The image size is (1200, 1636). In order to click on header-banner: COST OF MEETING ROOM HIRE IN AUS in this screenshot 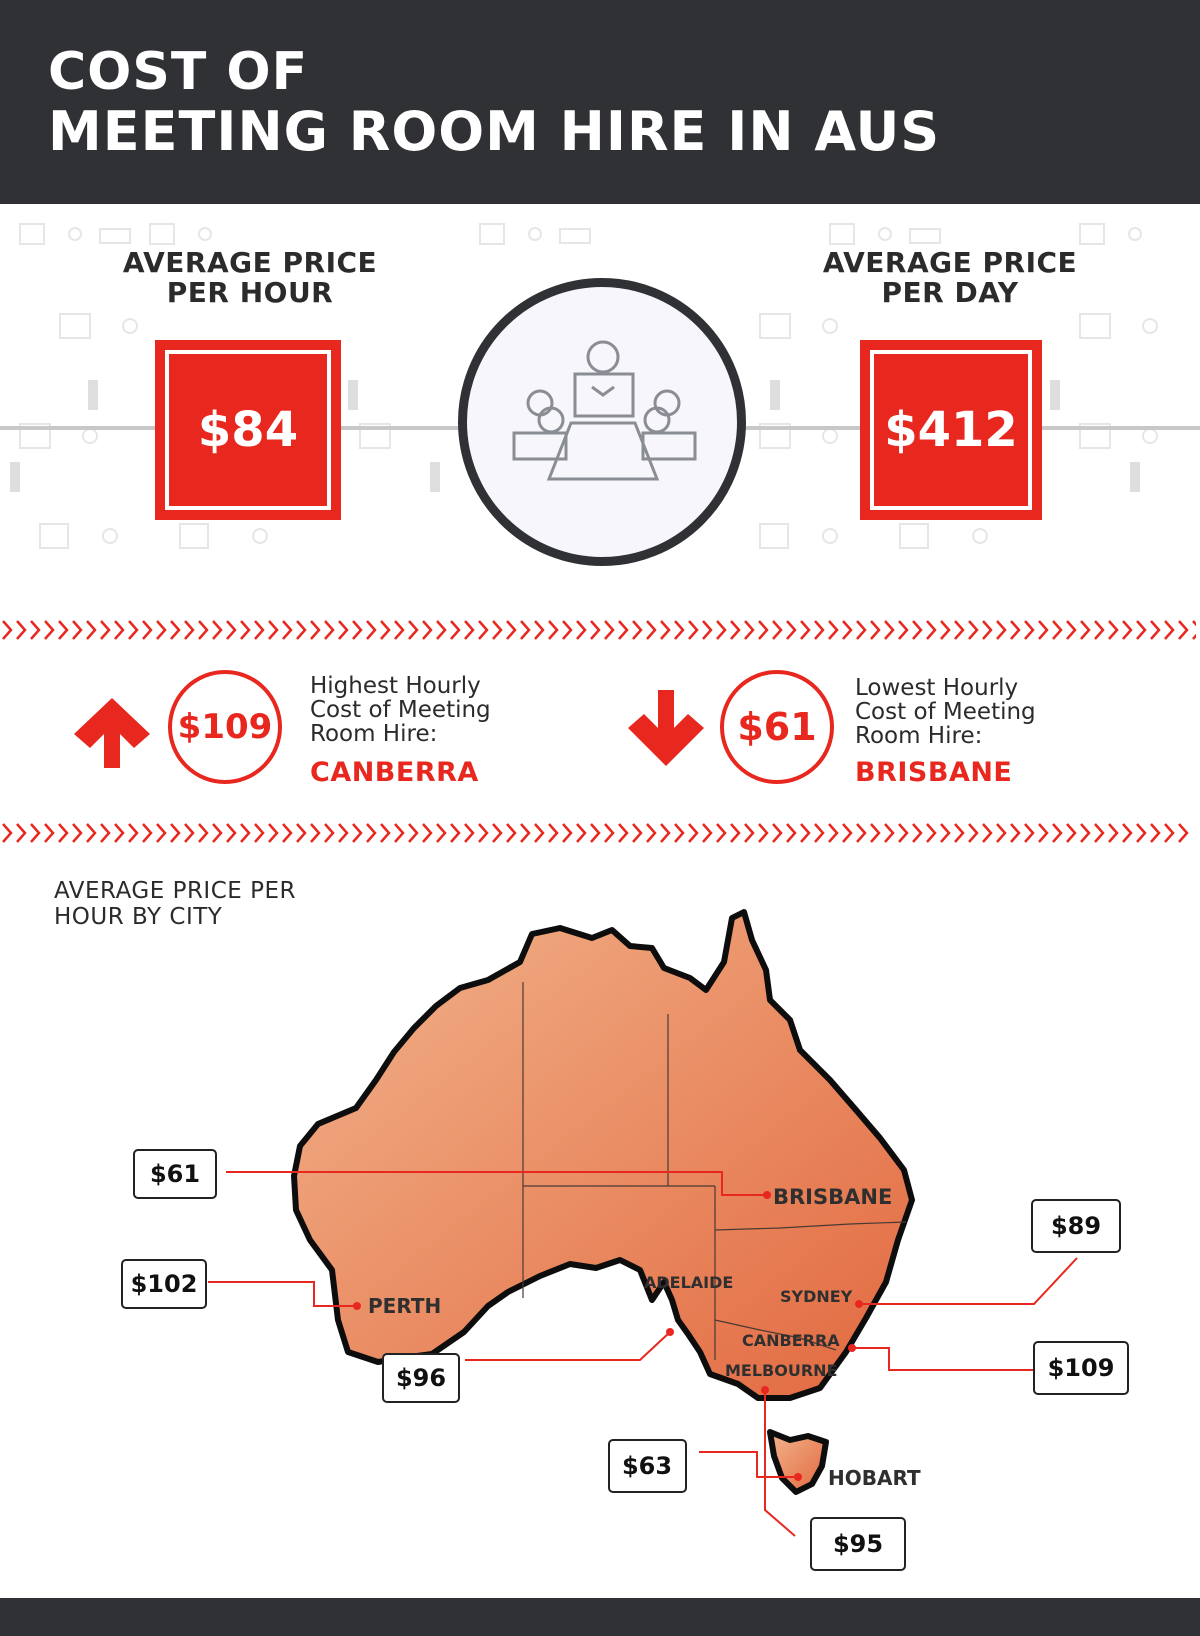, I will do `click(600, 102)`.